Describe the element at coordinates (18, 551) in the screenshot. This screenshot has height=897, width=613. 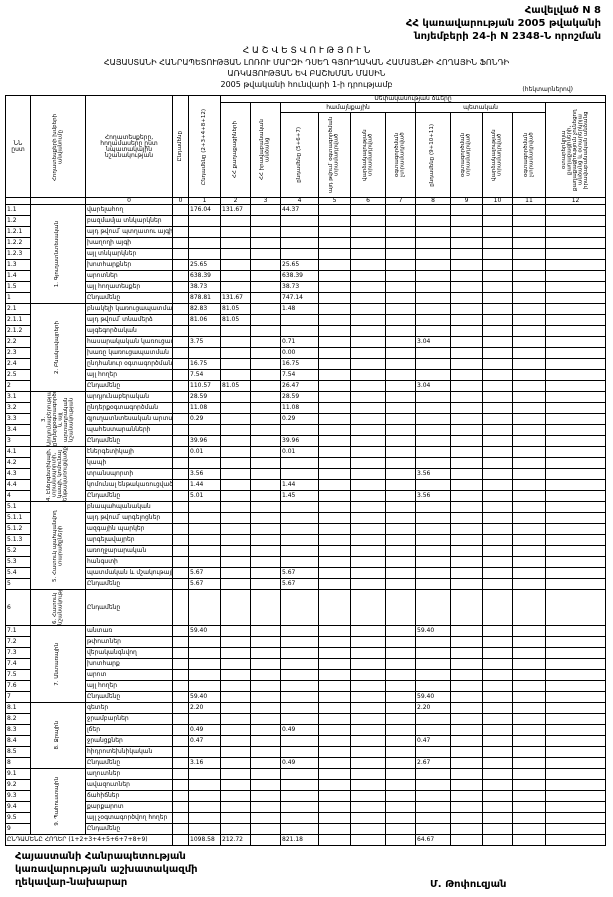
I see `row-code: 5.2` at that location.